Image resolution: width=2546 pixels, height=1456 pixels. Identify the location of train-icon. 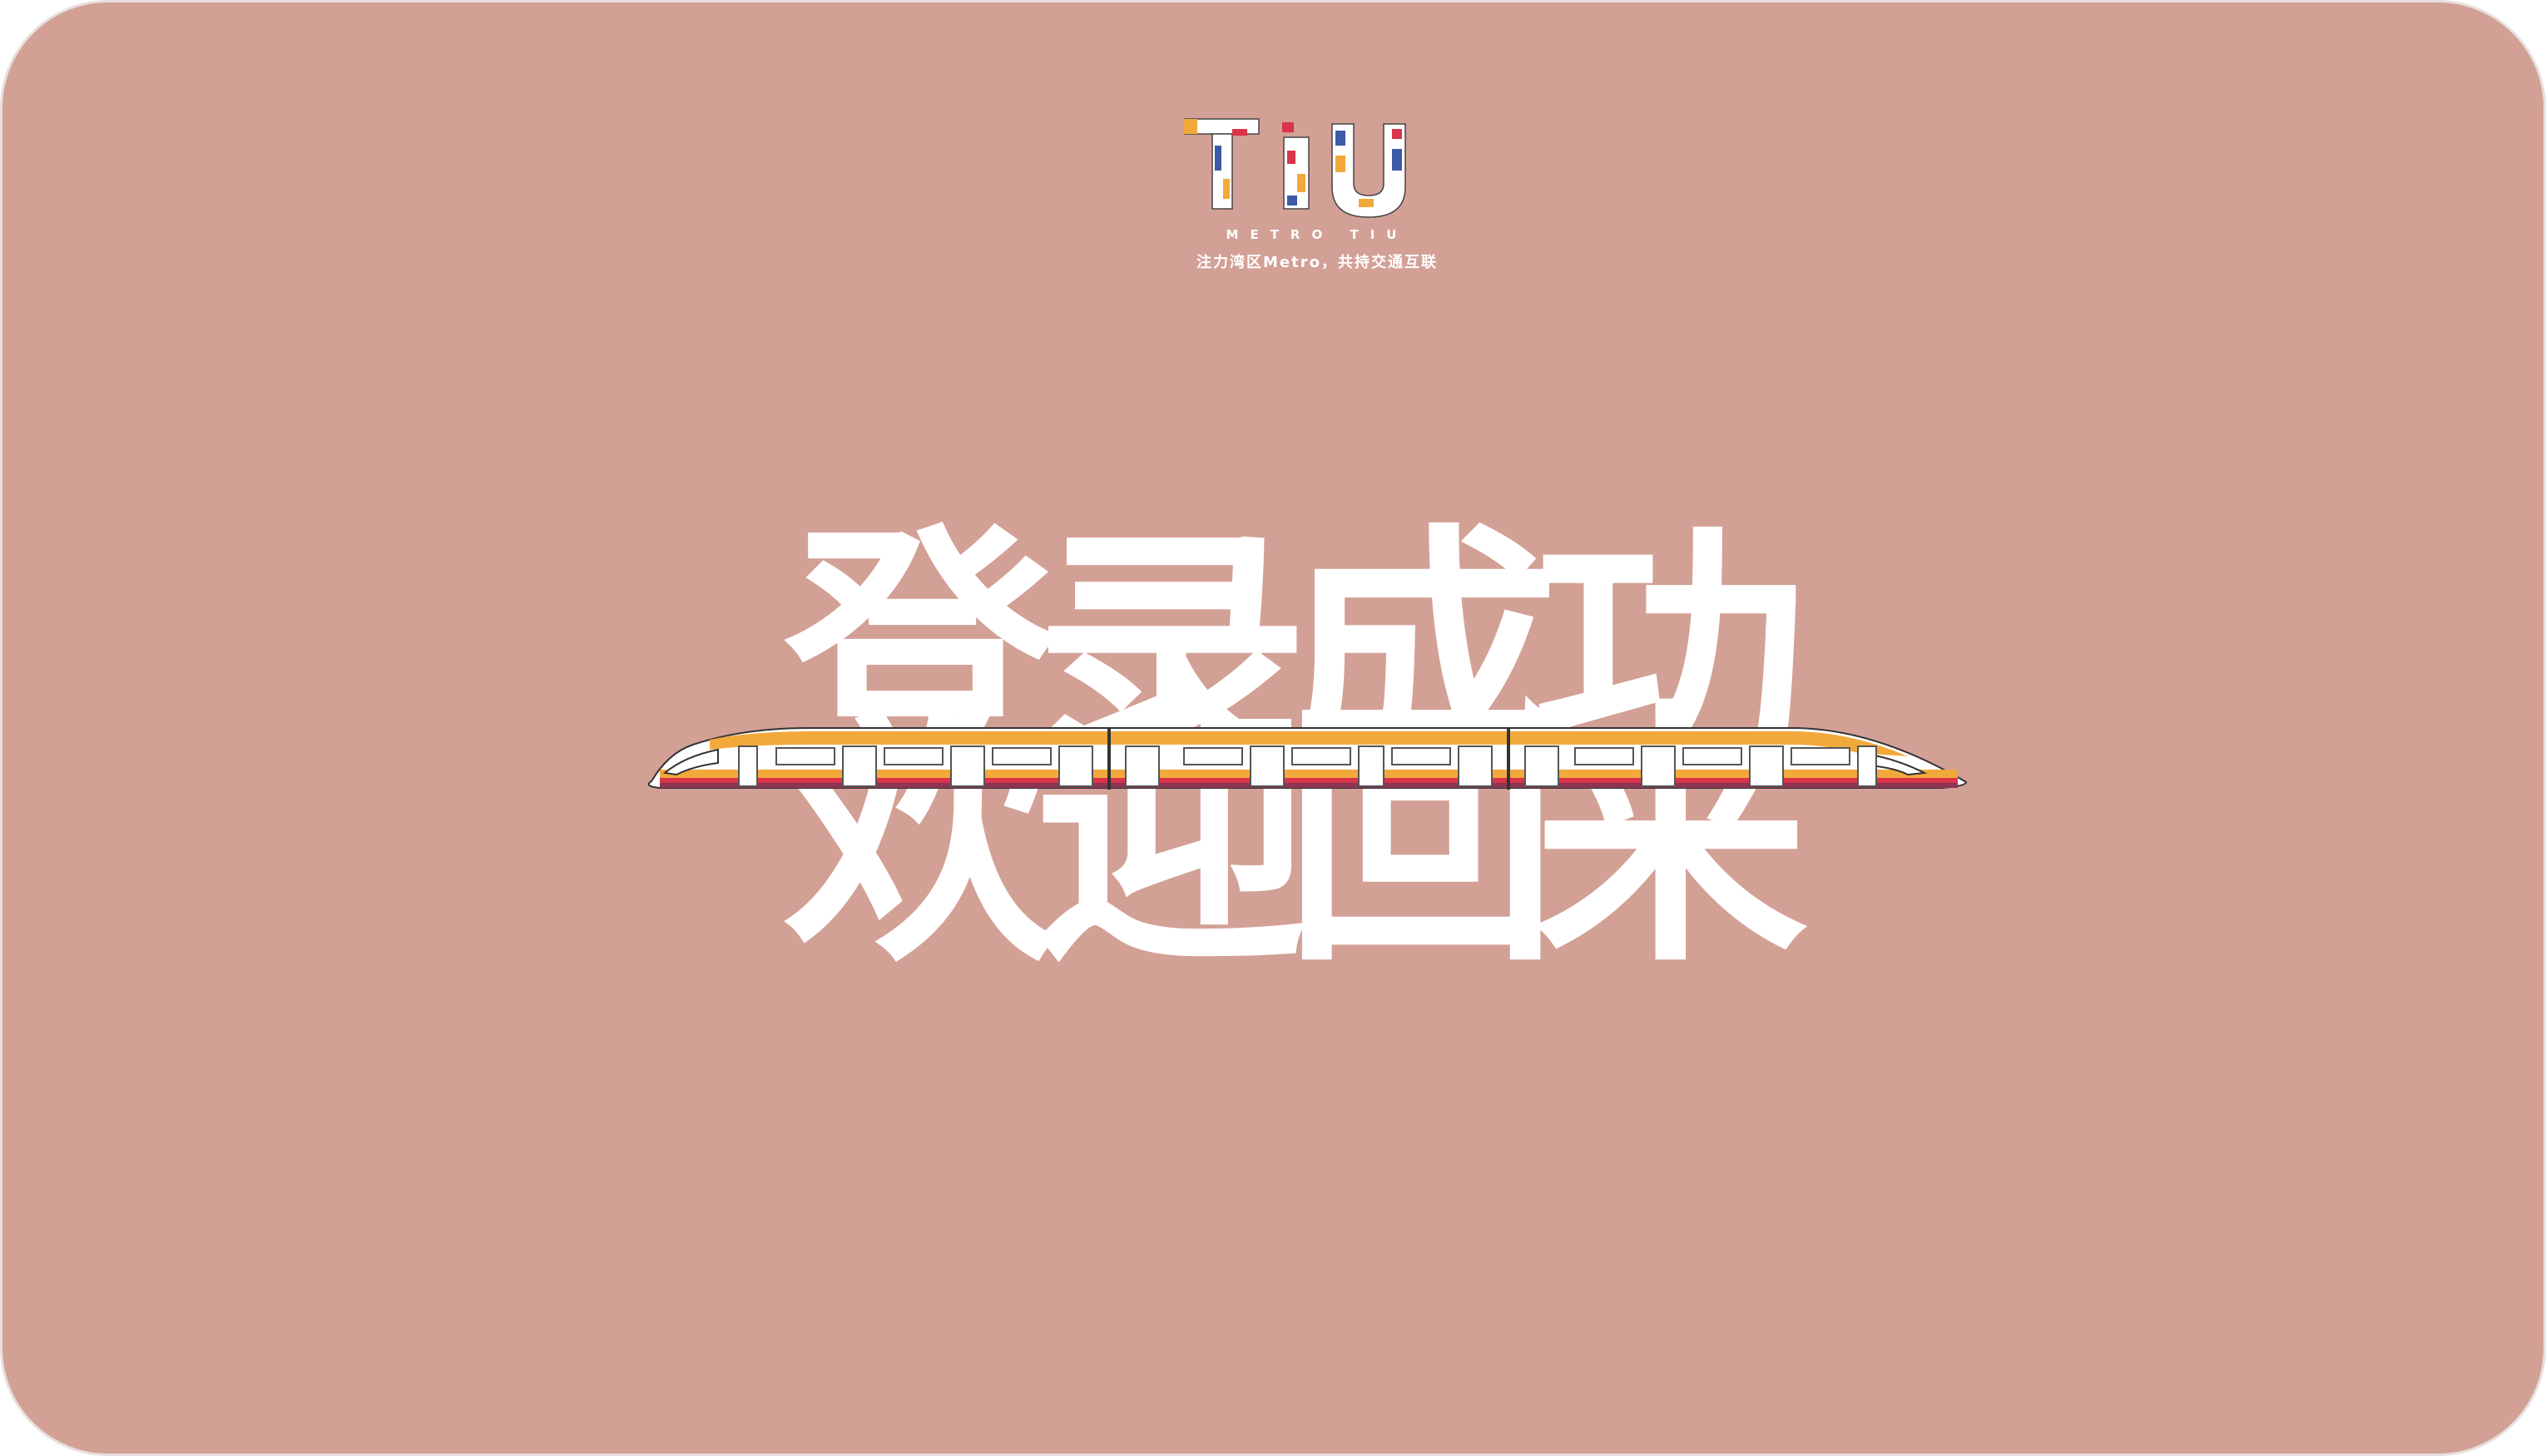
(1307, 758).